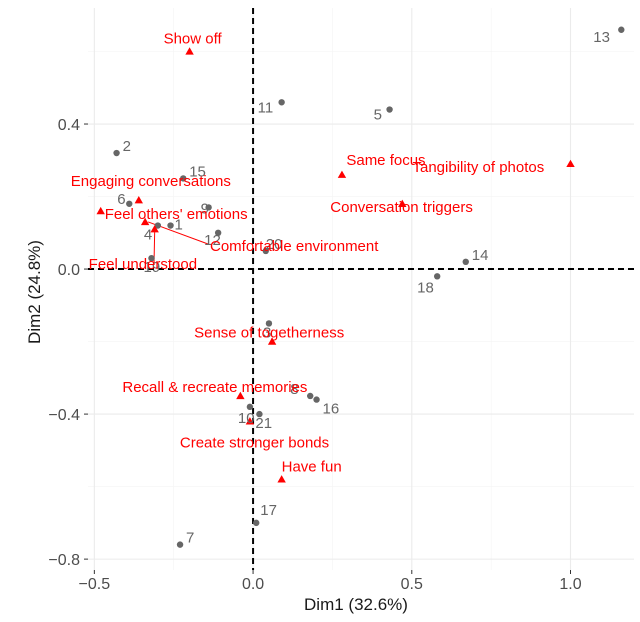  What do you see at coordinates (121, 199) in the screenshot?
I see `individual-label-6: 6` at bounding box center [121, 199].